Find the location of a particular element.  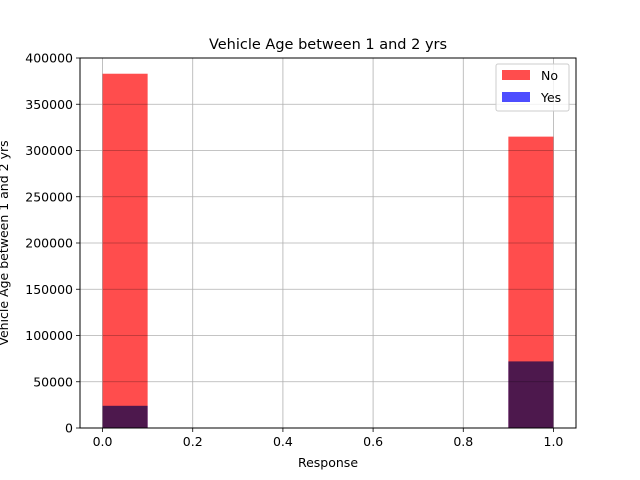

y-tick-label: 50000 is located at coordinates (53, 381).